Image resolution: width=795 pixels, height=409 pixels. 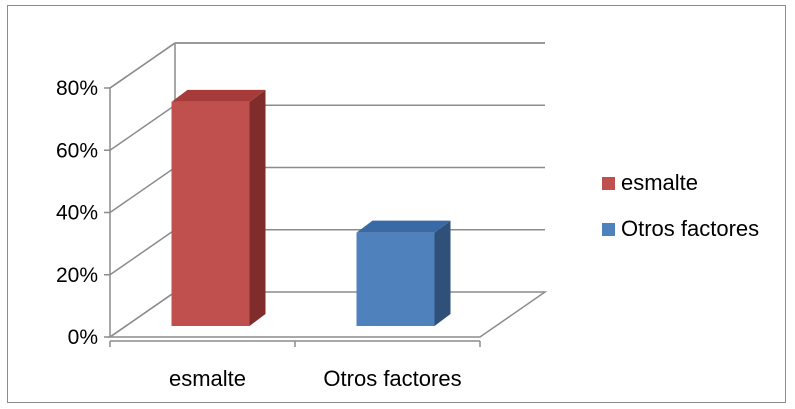 What do you see at coordinates (690, 228) in the screenshot?
I see `legend-label: Otros factores` at bounding box center [690, 228].